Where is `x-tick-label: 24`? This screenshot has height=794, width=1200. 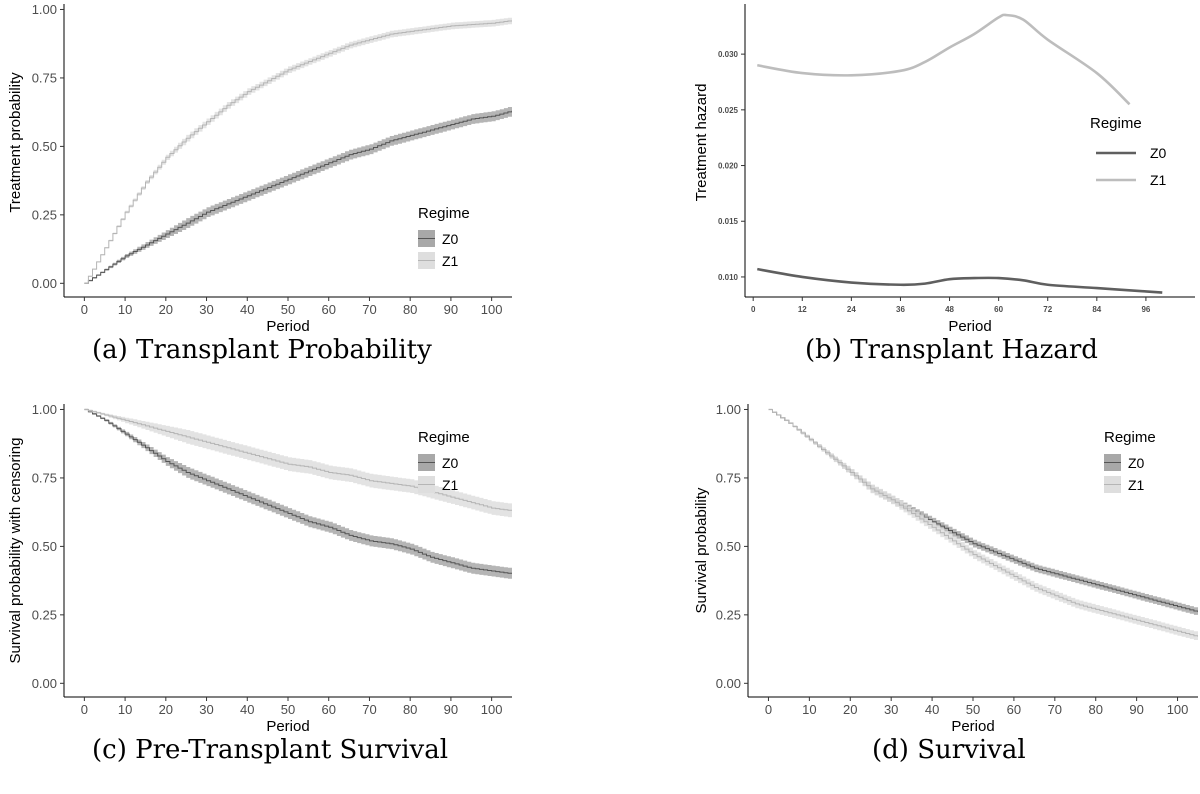
x-tick-label: 24 is located at coordinates (851, 309).